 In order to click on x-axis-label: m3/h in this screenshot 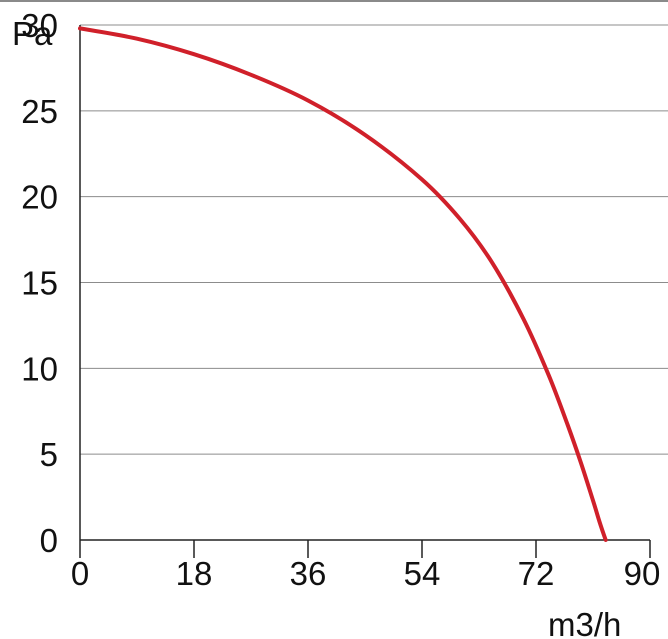, I will do `click(584, 622)`.